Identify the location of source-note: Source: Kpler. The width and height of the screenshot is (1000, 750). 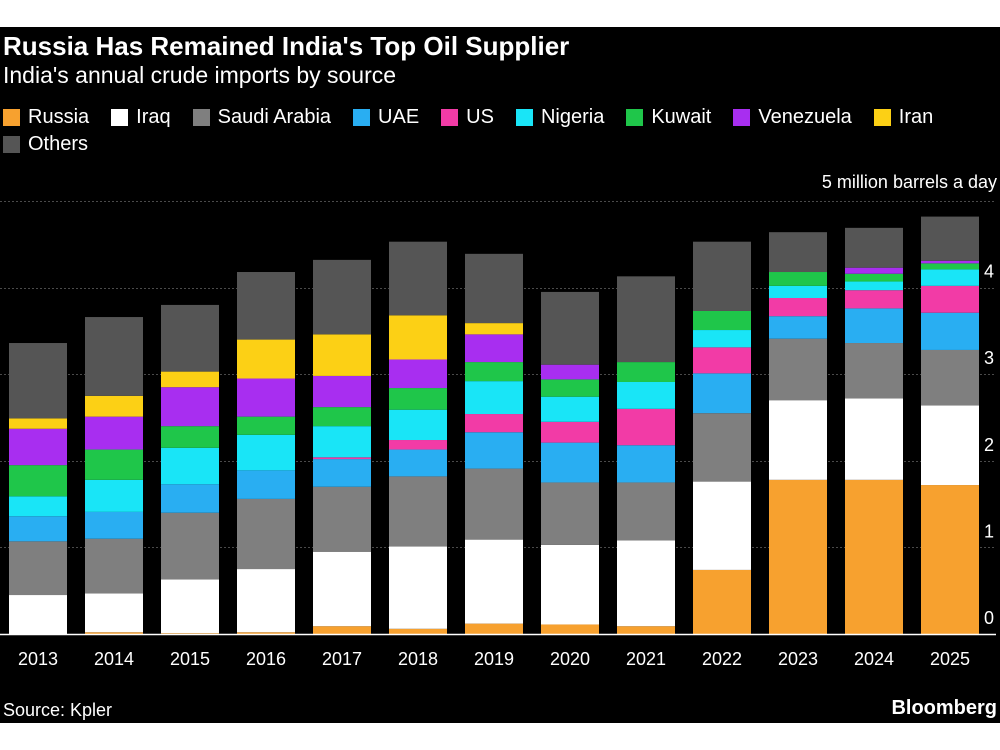
(58, 710).